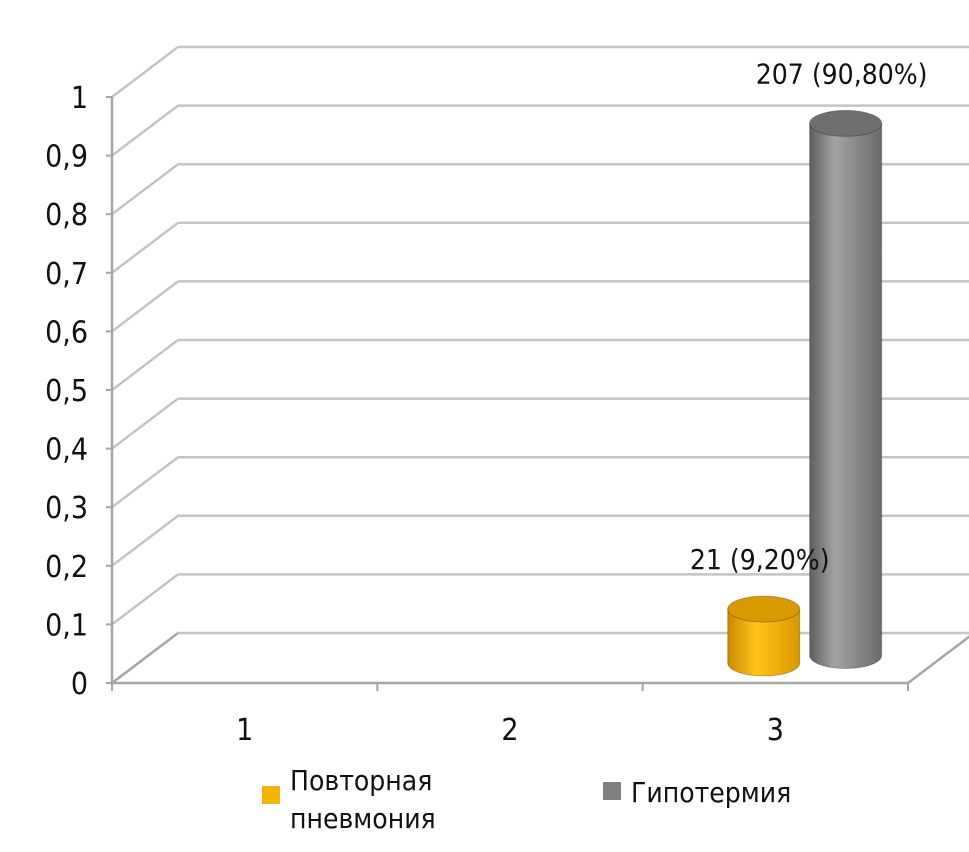 This screenshot has height=852, width=969. What do you see at coordinates (363, 818) in the screenshot?
I see `legend-label: пневмония` at bounding box center [363, 818].